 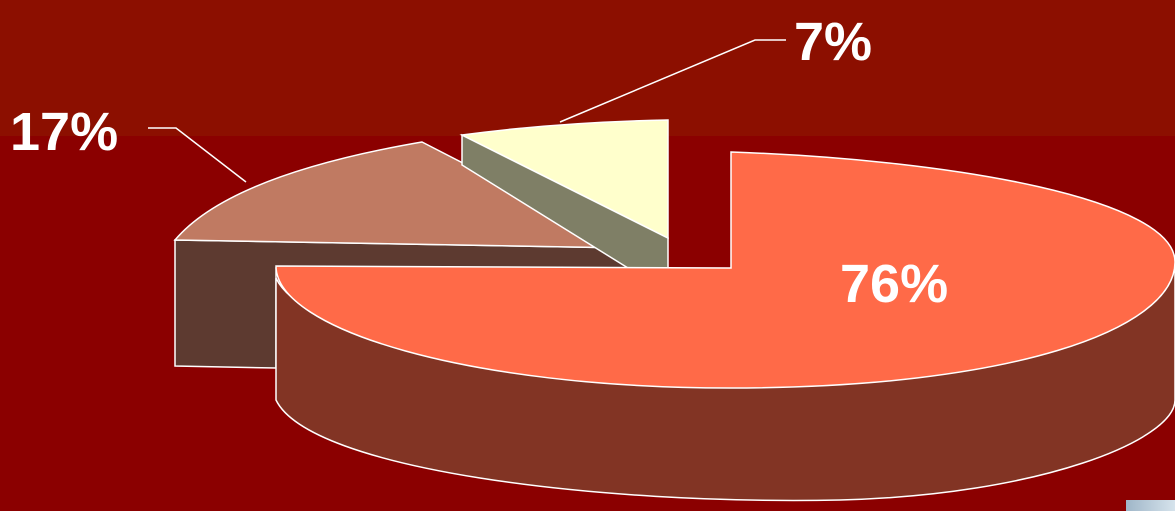 I want to click on data-label-17: 17%, so click(x=64, y=132).